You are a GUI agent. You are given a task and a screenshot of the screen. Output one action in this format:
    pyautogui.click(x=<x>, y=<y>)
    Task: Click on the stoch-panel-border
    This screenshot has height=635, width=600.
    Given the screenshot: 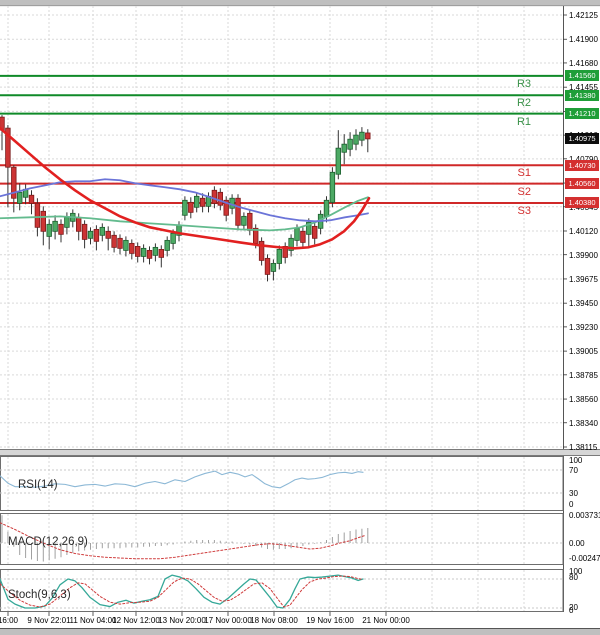 What is the action you would take?
    pyautogui.click(x=282, y=590)
    